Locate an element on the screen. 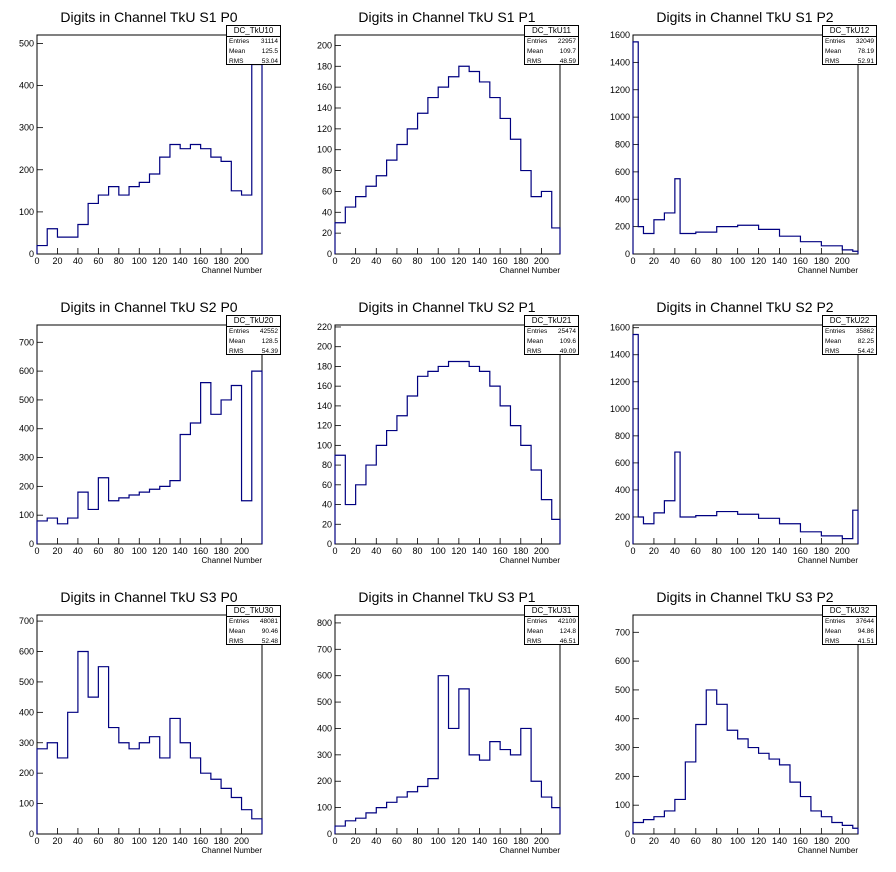  stats-row: RMS 49.09 is located at coordinates (551, 352).